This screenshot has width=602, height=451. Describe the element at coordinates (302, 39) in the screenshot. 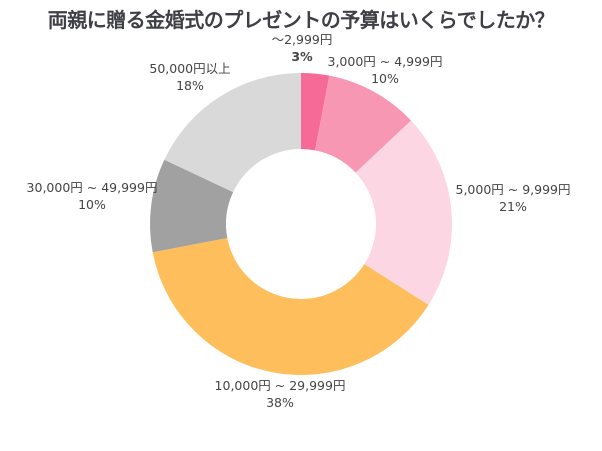

I see `category-label: ～2,999円` at that location.